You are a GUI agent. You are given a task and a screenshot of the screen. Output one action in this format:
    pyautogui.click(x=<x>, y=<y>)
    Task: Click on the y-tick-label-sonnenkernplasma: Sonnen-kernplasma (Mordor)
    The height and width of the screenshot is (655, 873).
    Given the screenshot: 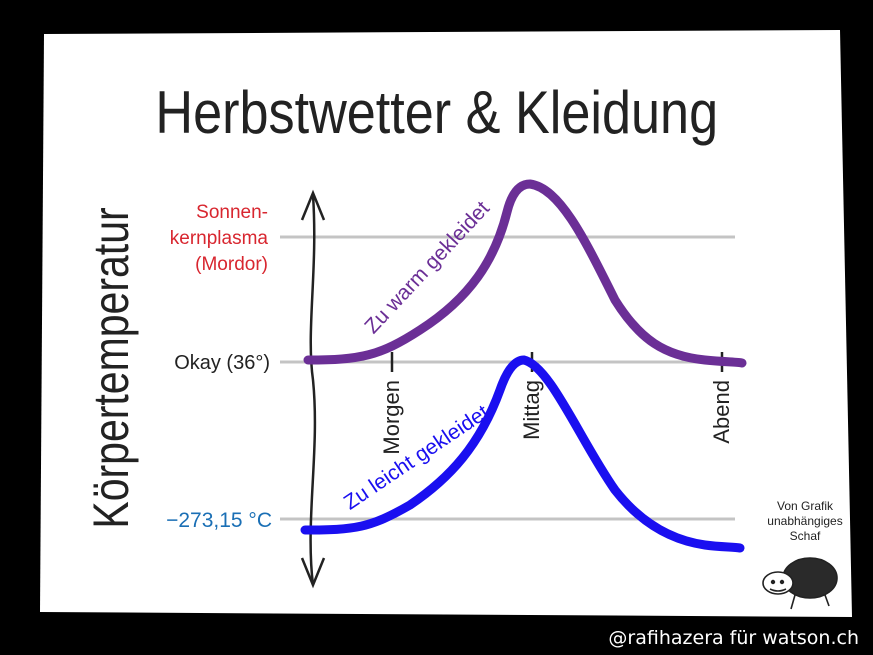 What is the action you would take?
    pyautogui.click(x=219, y=238)
    